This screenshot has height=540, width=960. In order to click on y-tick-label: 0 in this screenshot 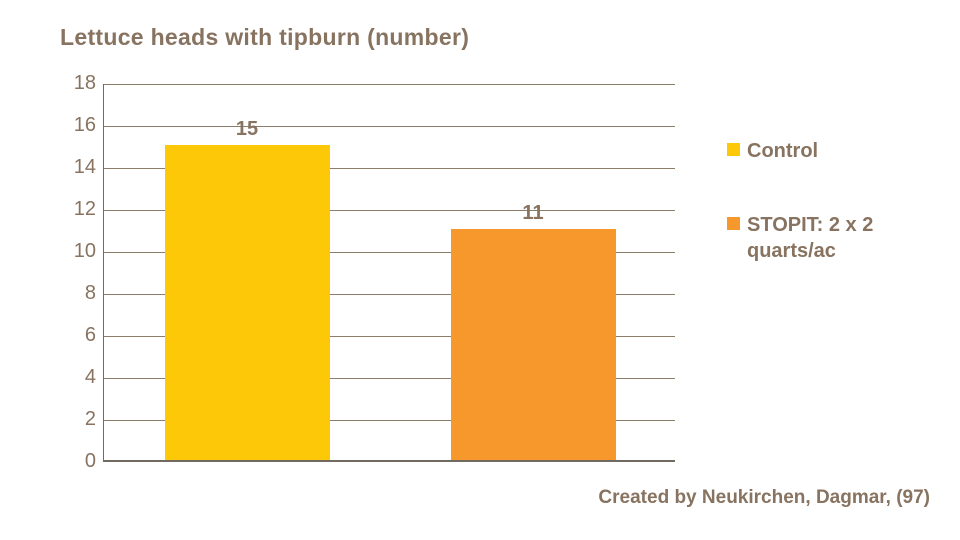, I will do `click(90, 461)`.